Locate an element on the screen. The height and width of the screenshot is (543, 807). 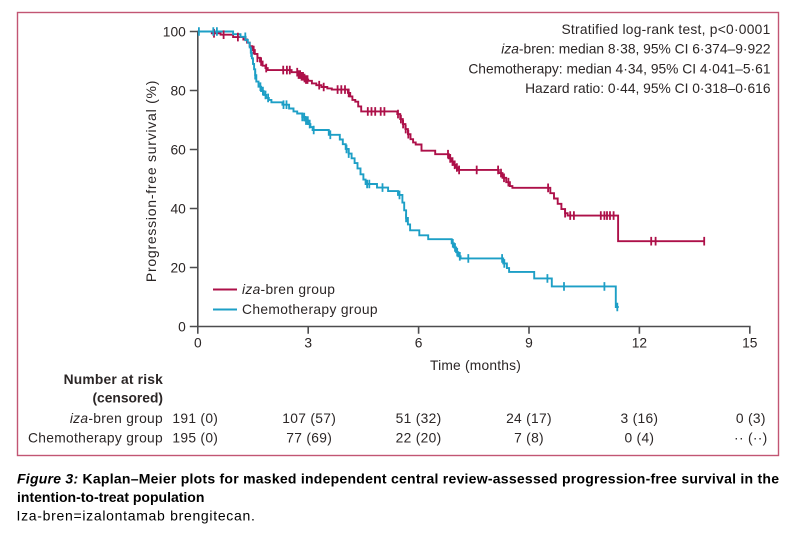
svg-text: 9 is located at coordinates (529, 343).